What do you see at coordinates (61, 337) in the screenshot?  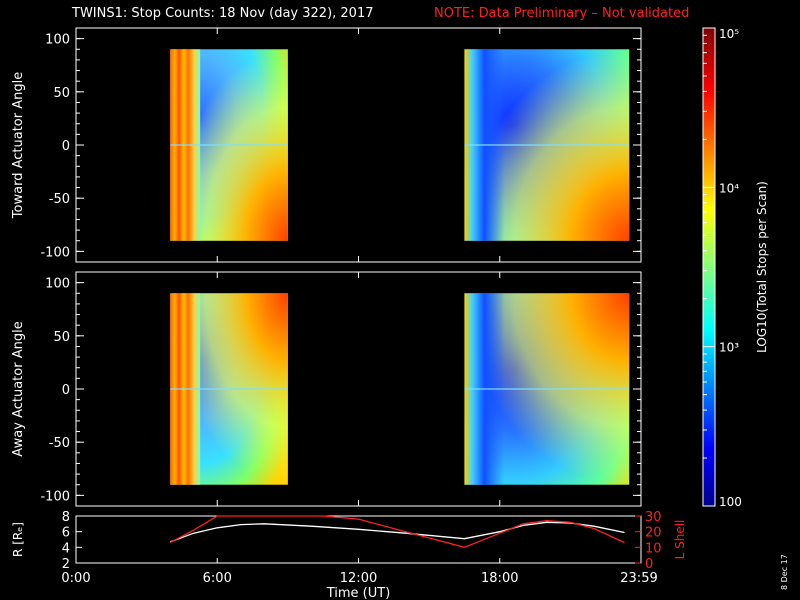 I see `ytick-label-1-1: 50` at bounding box center [61, 337].